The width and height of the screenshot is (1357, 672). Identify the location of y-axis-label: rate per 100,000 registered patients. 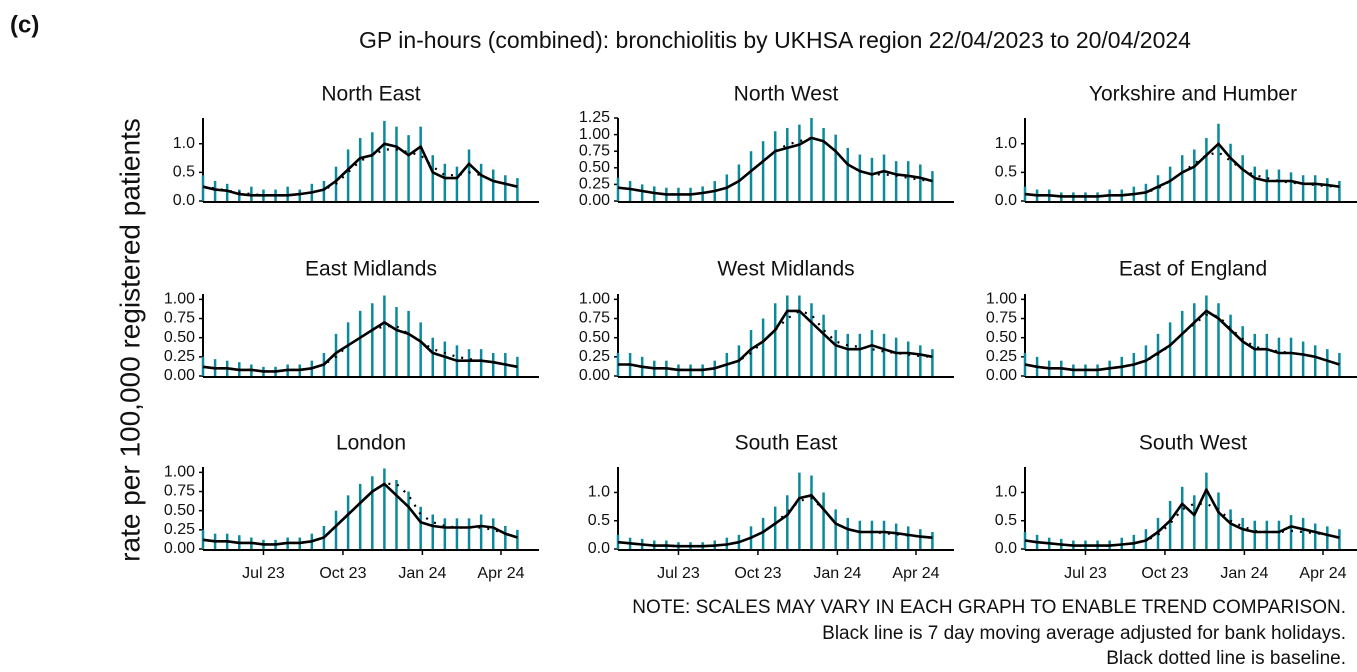
(129, 340).